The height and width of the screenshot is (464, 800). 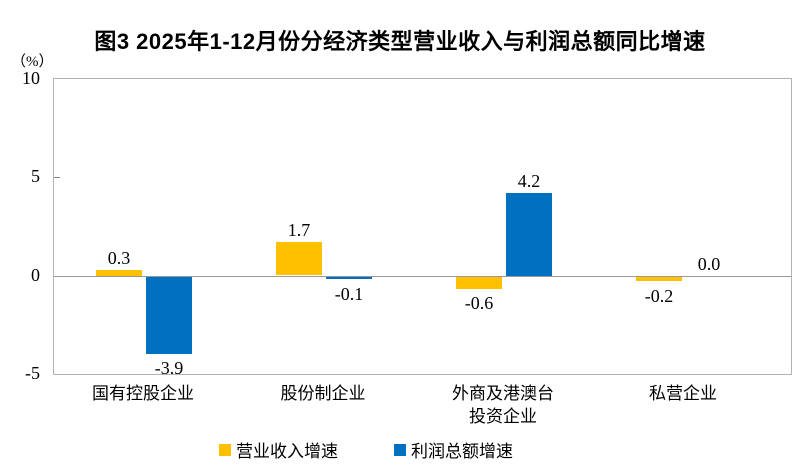 I want to click on value-label-revenue-3: -0.2, so click(x=659, y=296).